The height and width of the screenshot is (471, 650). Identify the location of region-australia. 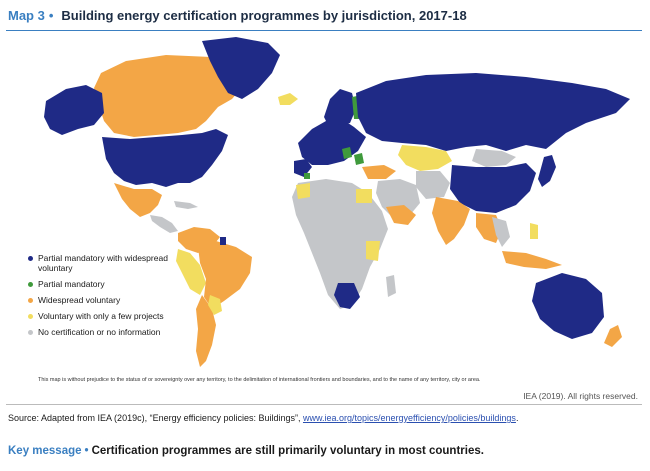
(568, 306).